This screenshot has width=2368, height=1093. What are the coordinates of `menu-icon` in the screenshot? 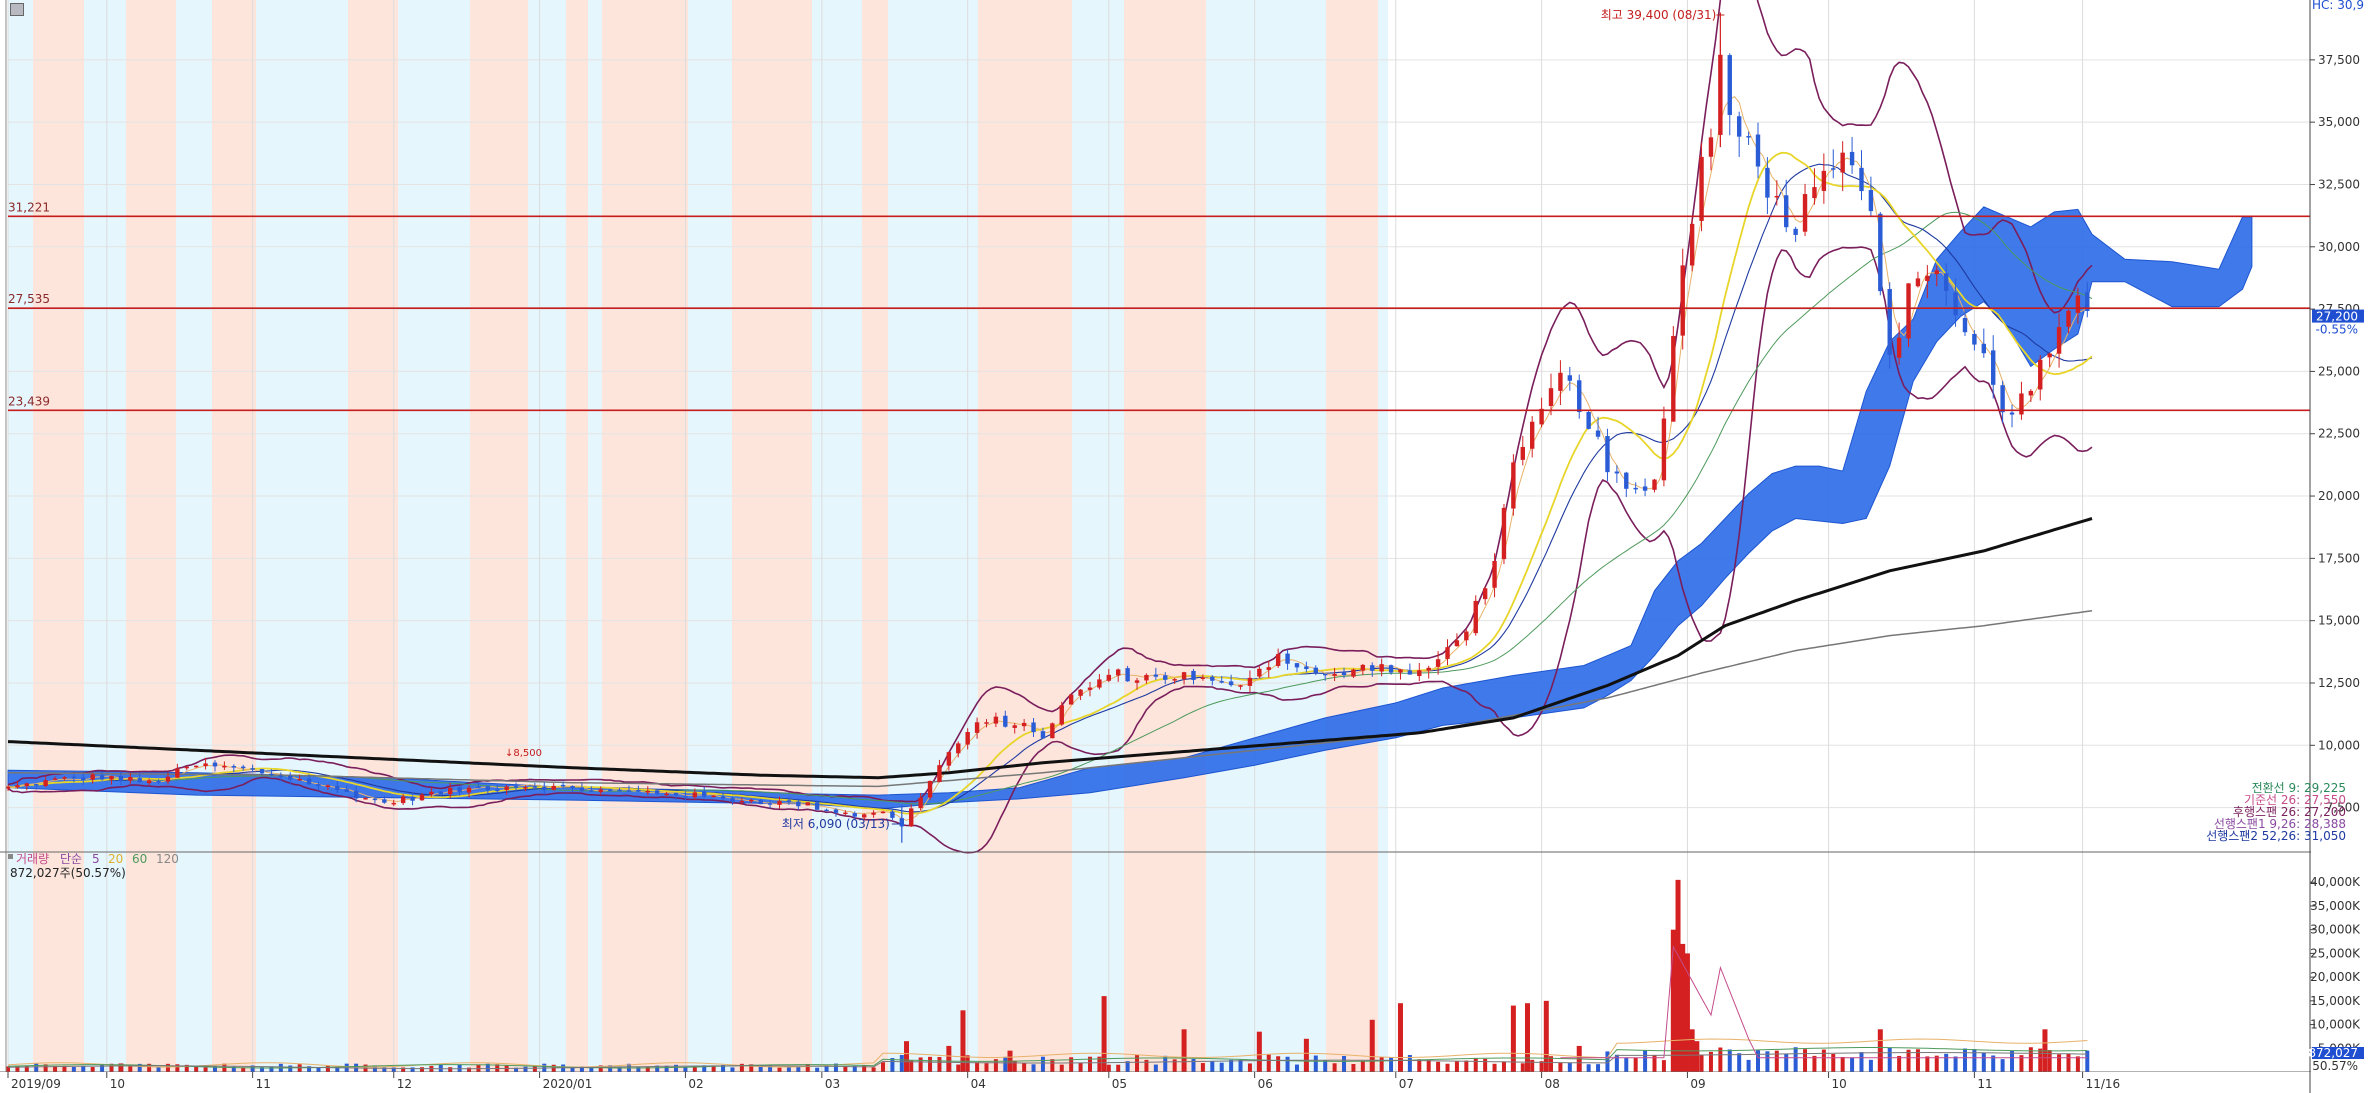 It's located at (17, 9).